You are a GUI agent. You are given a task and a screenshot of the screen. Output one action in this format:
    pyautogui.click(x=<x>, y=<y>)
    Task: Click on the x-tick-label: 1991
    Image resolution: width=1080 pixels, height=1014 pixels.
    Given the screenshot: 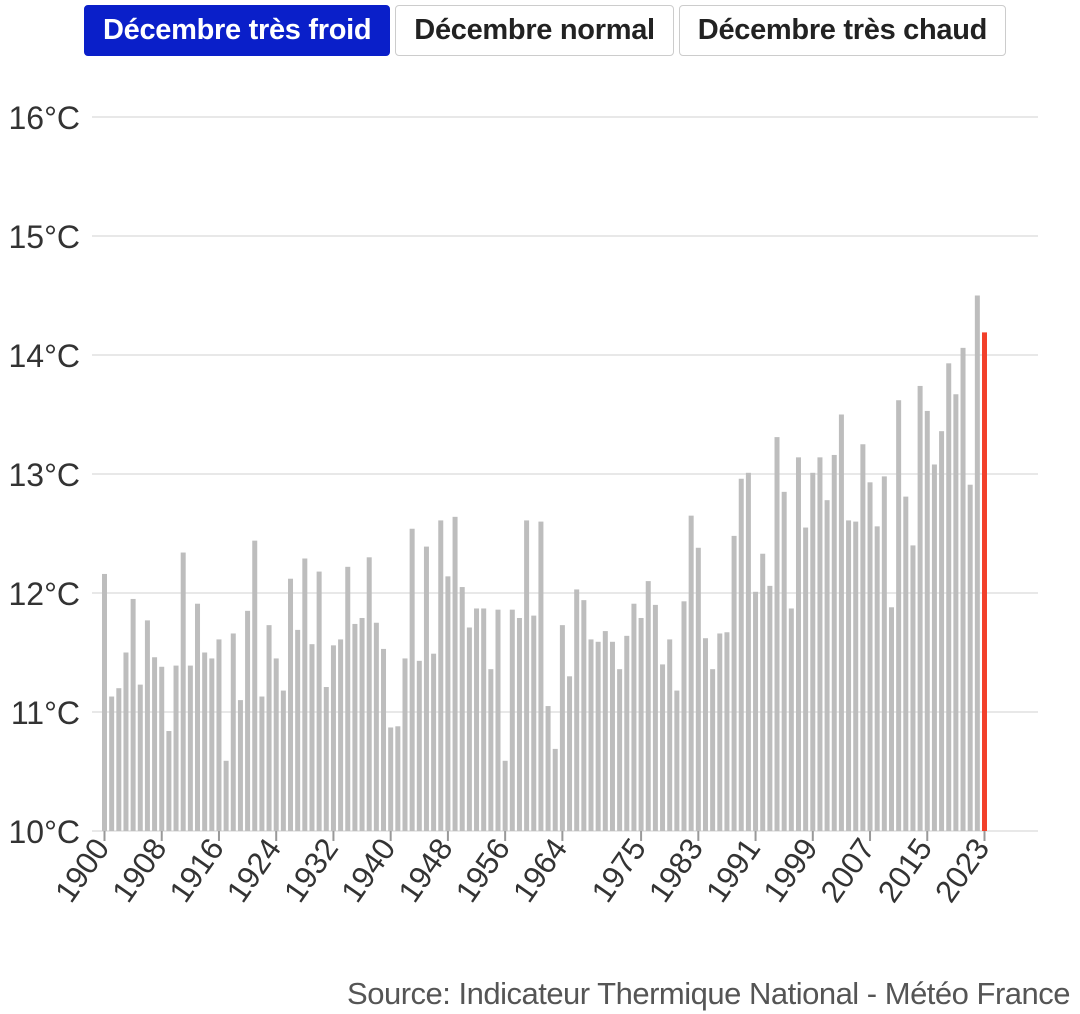 What is the action you would take?
    pyautogui.click(x=733, y=870)
    